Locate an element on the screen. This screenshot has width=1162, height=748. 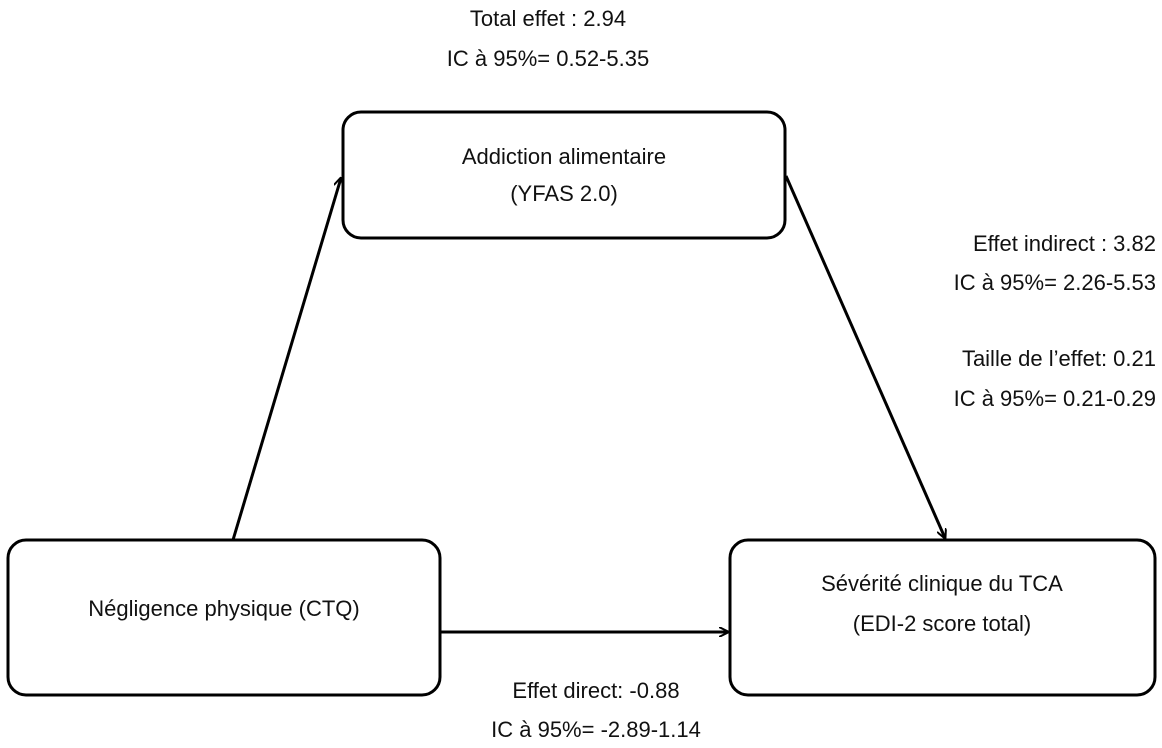
indirect-effect: Effet indirect : 3.82 is located at coordinates (1064, 243).